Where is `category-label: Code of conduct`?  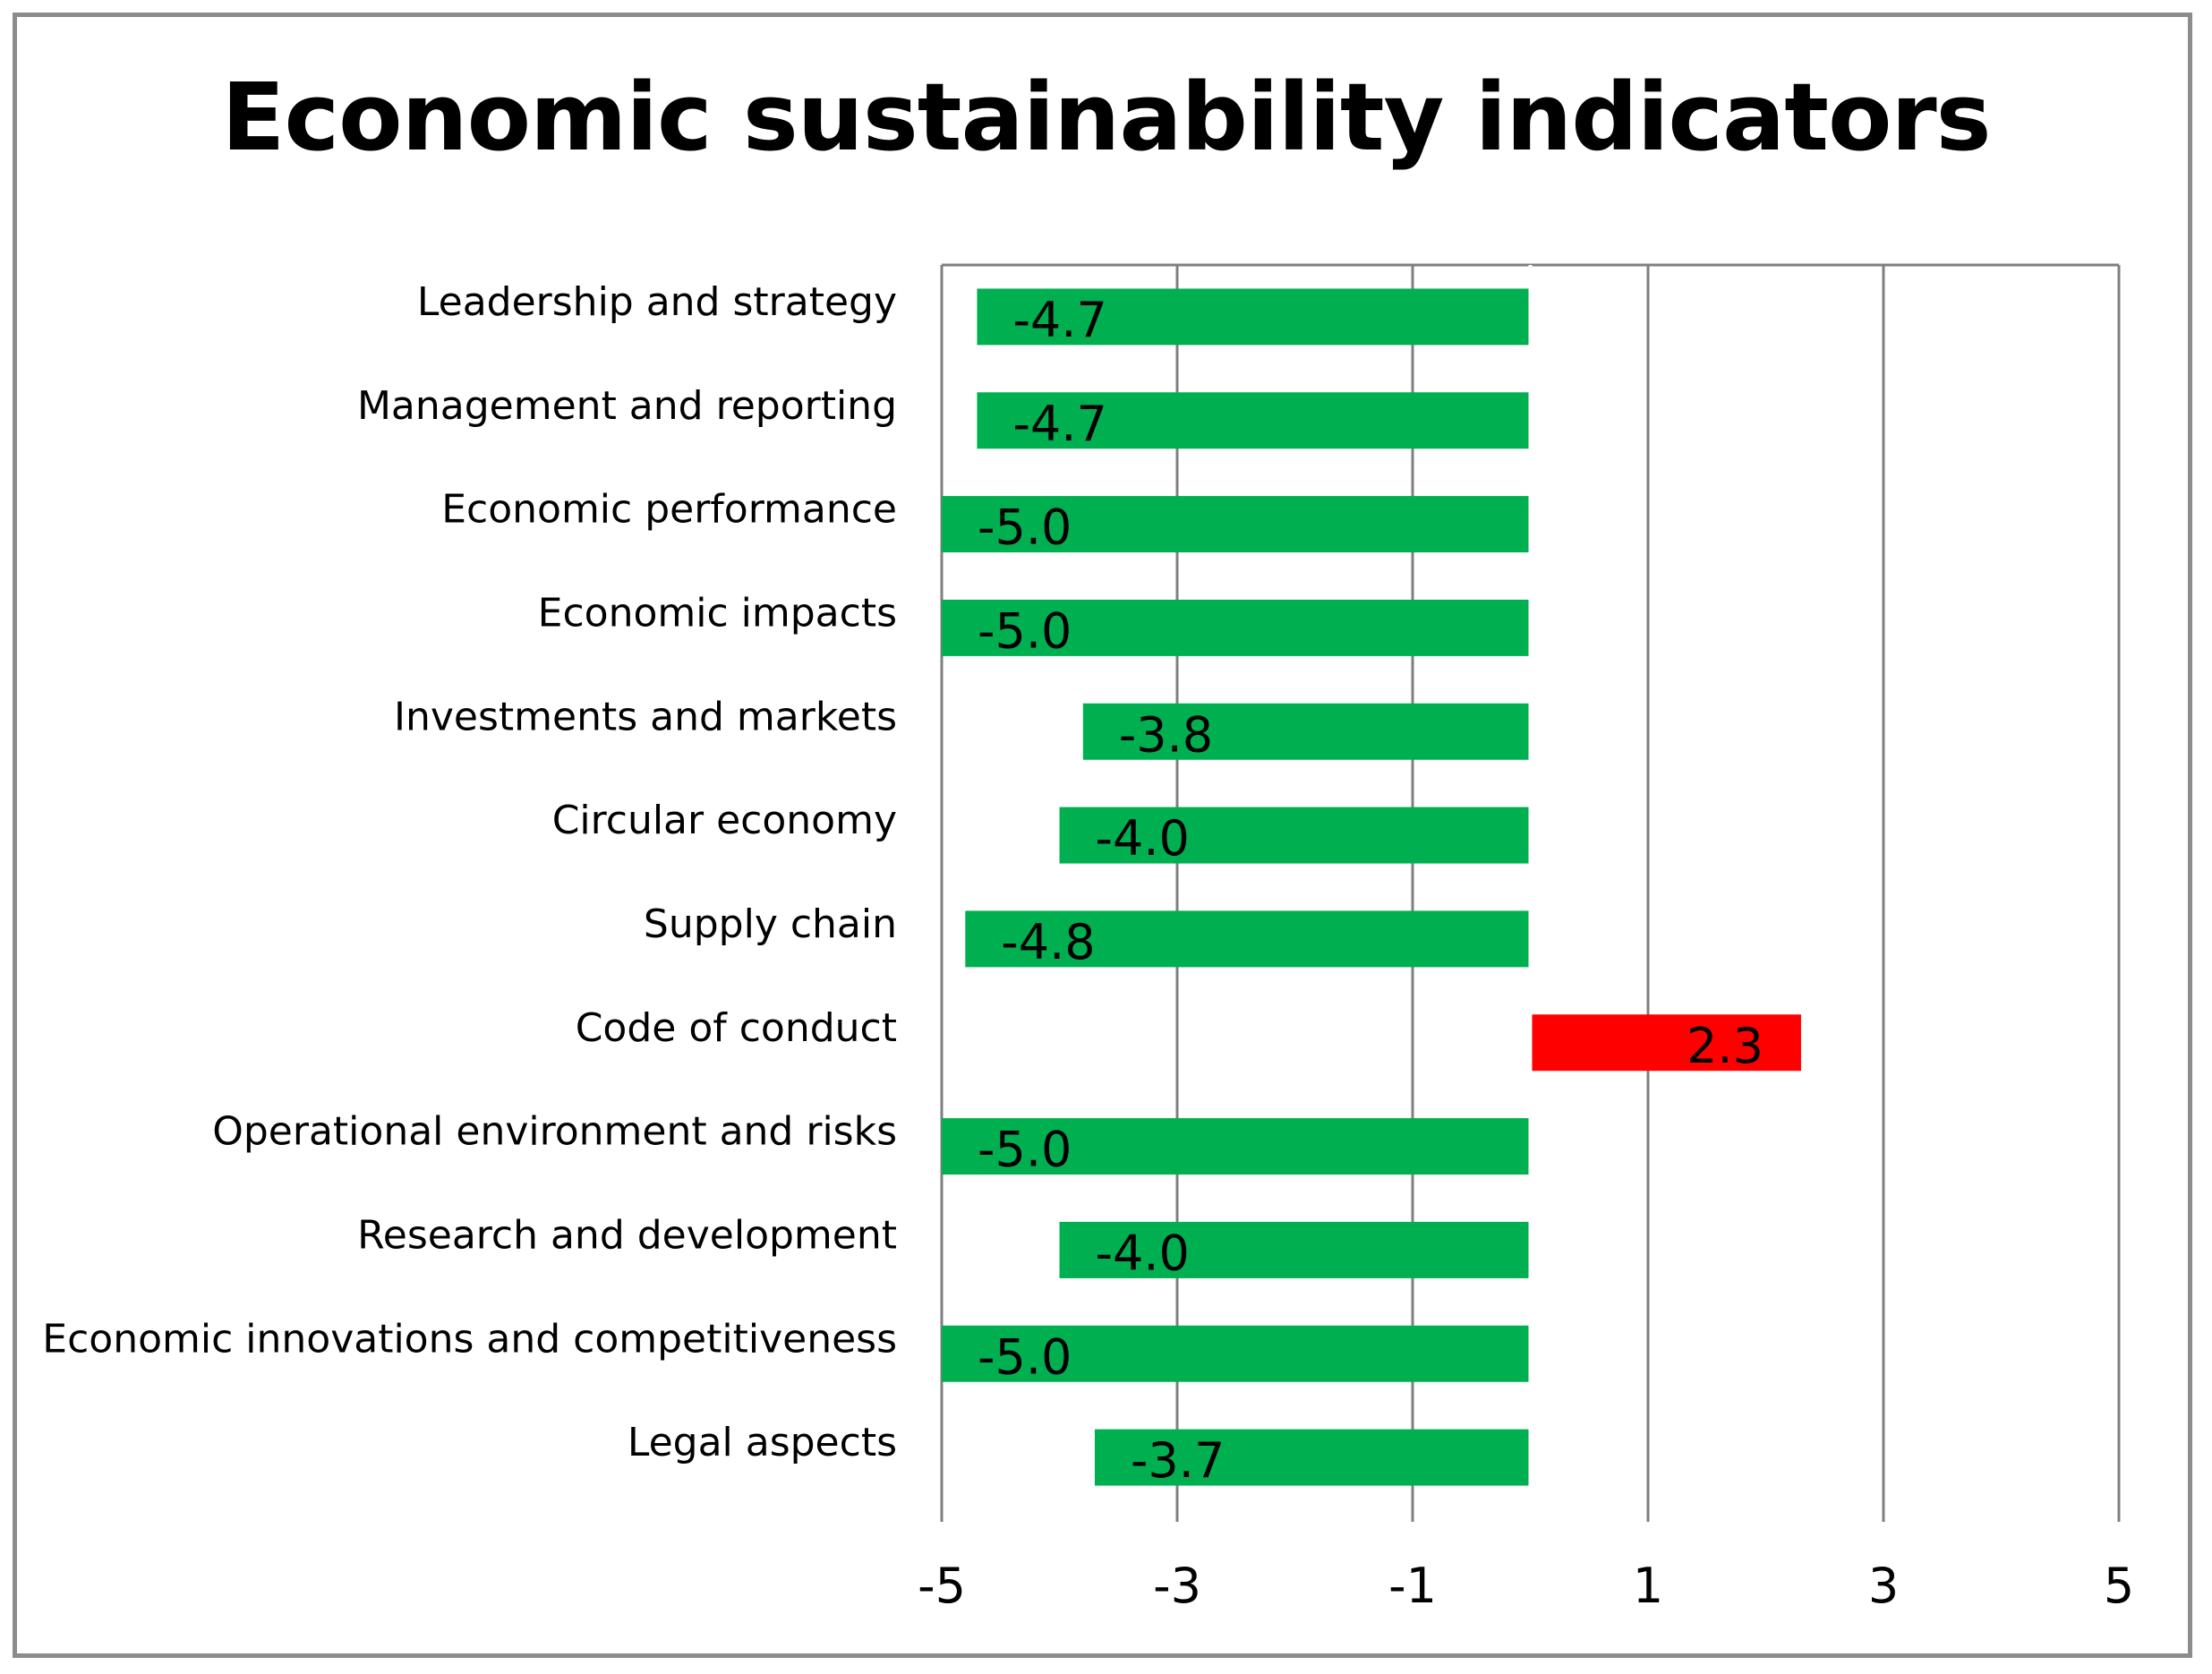
category-label: Code of conduct is located at coordinates (736, 1028).